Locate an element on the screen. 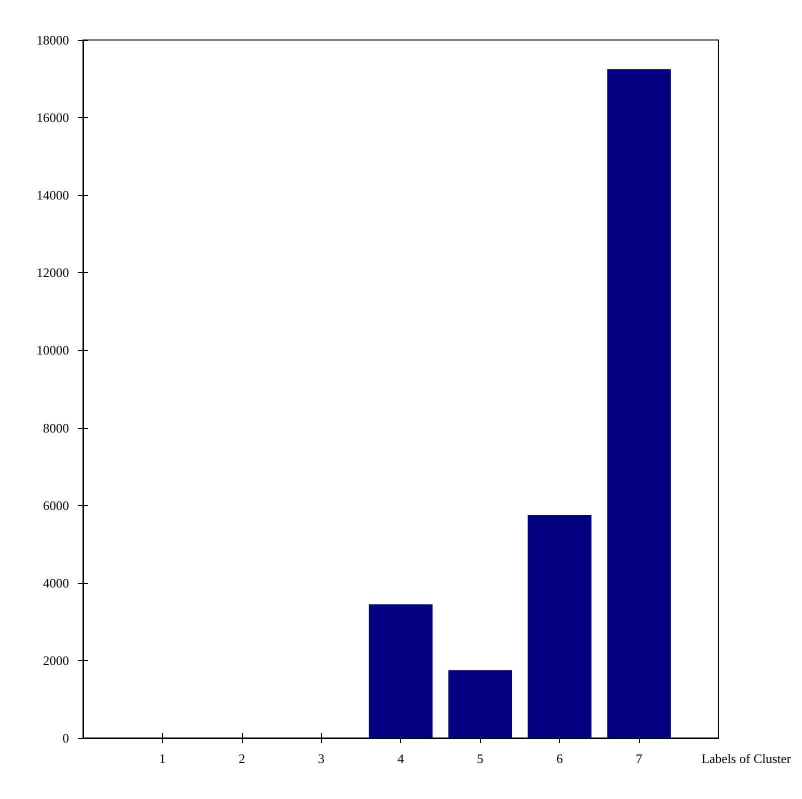  y-tick-label: 2000 is located at coordinates (56, 660).